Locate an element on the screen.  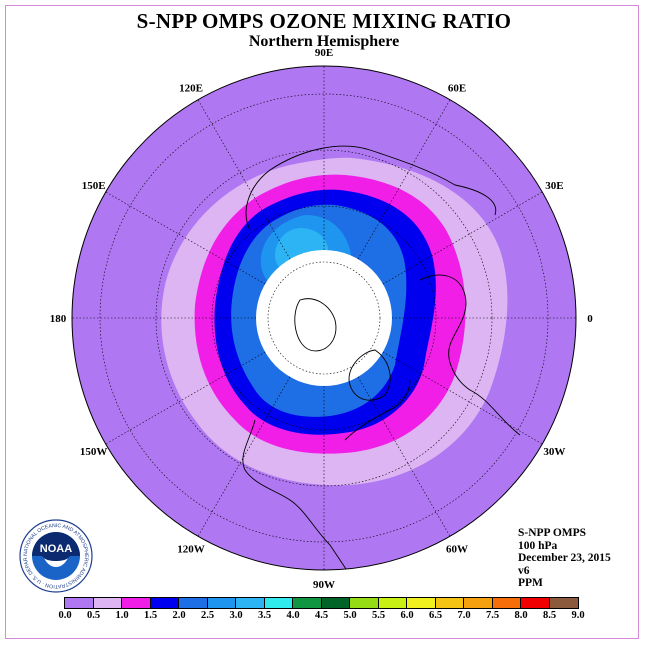
colorbar-tick-label: 0.0 is located at coordinates (65, 615).